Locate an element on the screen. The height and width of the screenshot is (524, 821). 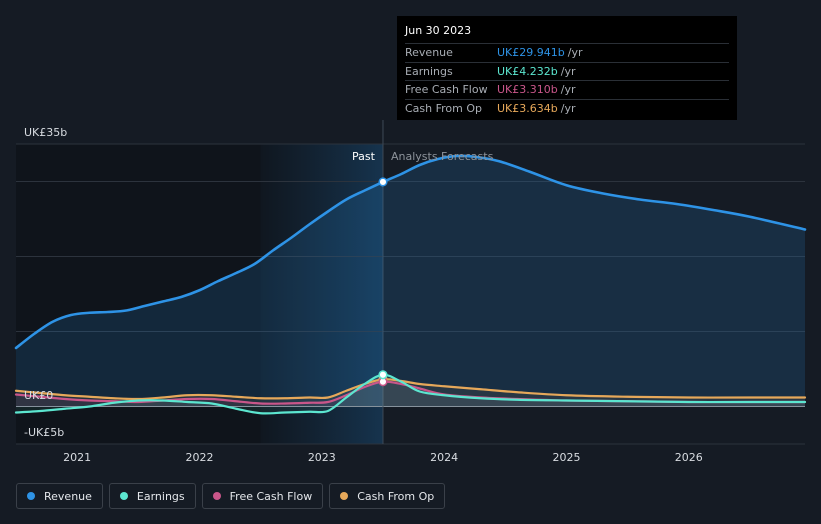
x-tick-label: 2021 is located at coordinates (77, 457).